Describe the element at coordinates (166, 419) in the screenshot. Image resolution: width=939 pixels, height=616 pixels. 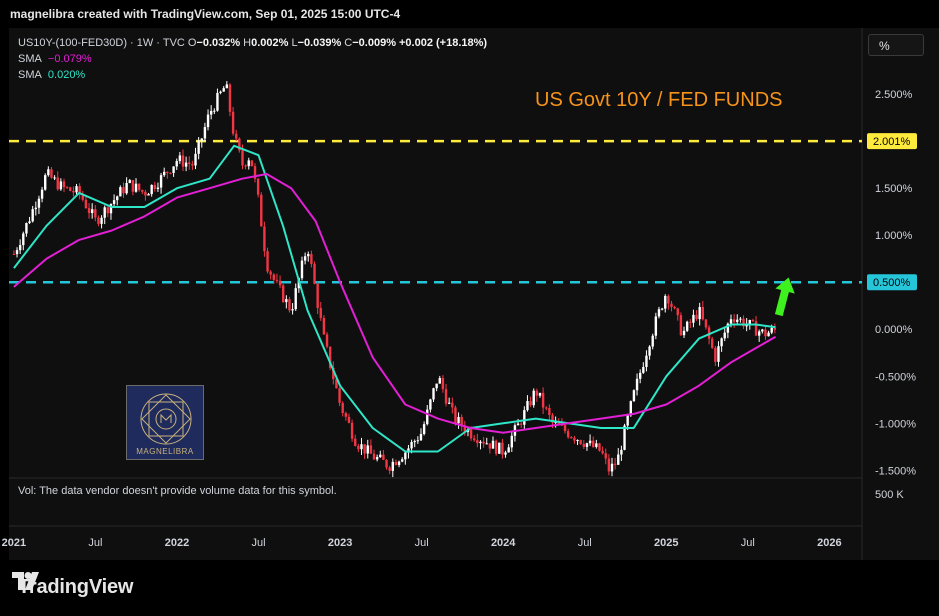
I see `mandala-icon` at that location.